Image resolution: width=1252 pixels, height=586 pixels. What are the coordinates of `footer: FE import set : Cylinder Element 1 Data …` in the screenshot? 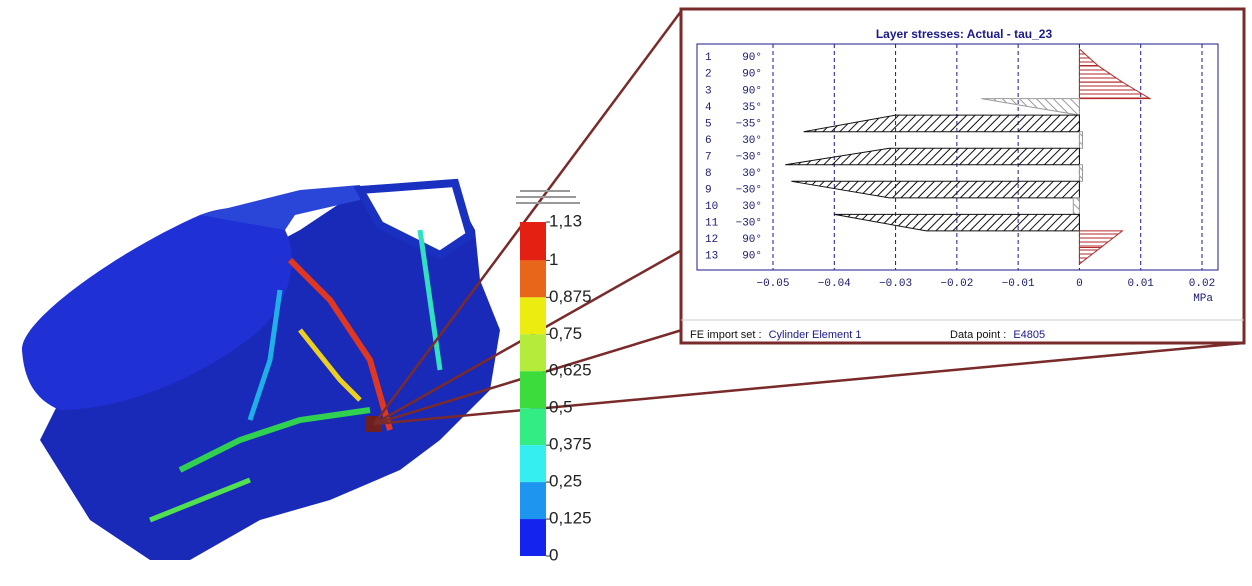 It's located at (867, 335).